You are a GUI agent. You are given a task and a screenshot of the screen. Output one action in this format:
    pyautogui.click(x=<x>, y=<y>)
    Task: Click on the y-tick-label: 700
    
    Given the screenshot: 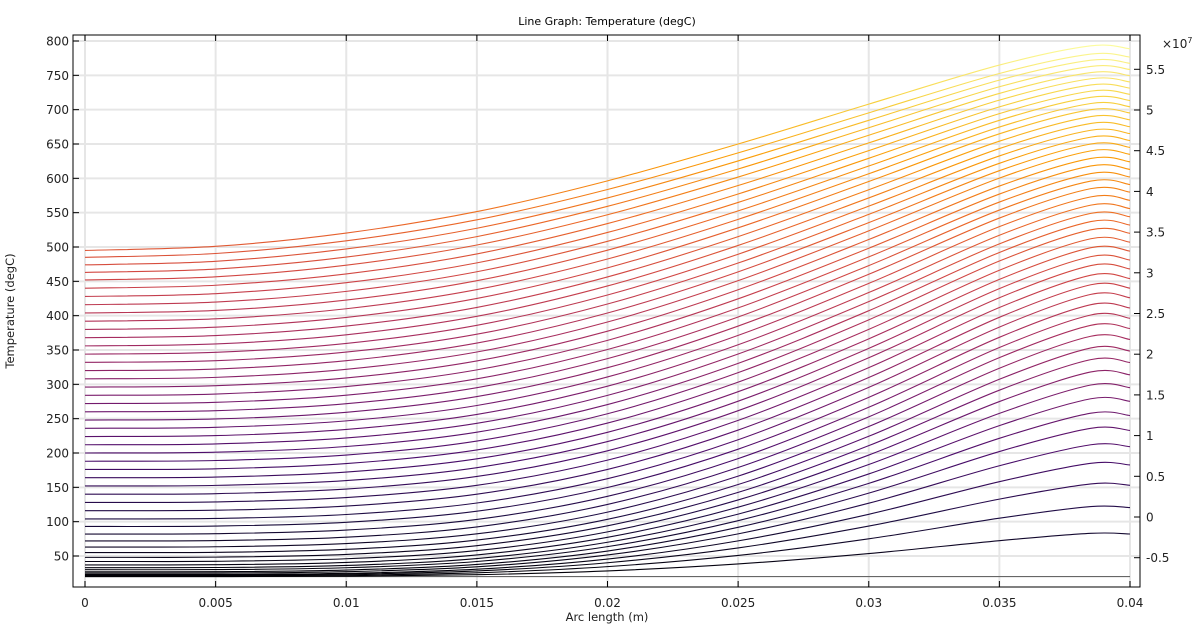 What is the action you would take?
    pyautogui.click(x=57, y=110)
    